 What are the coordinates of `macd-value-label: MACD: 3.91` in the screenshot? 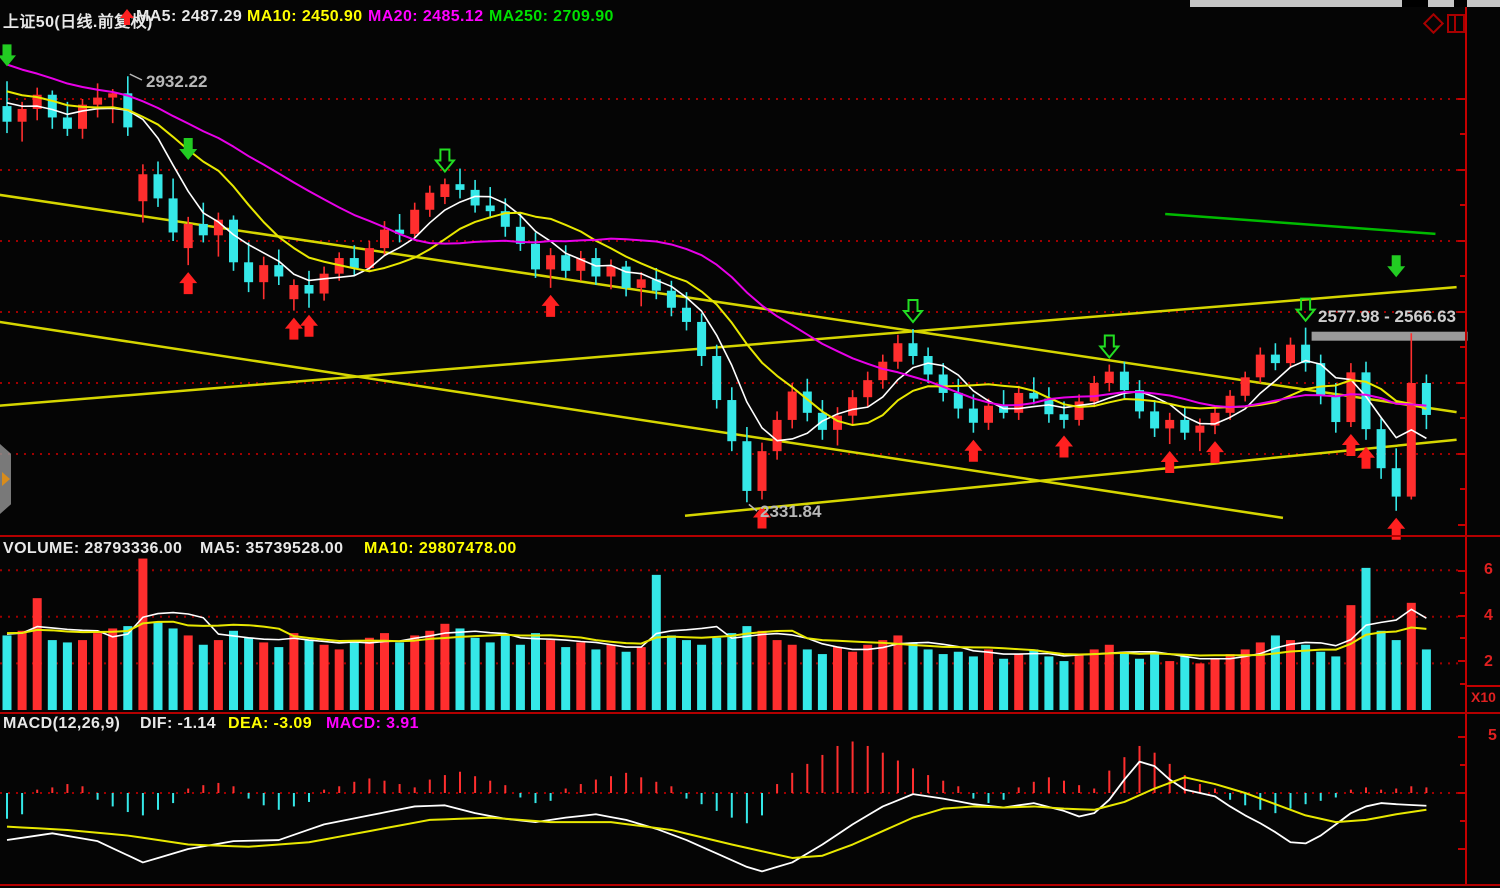 It's located at (372, 723).